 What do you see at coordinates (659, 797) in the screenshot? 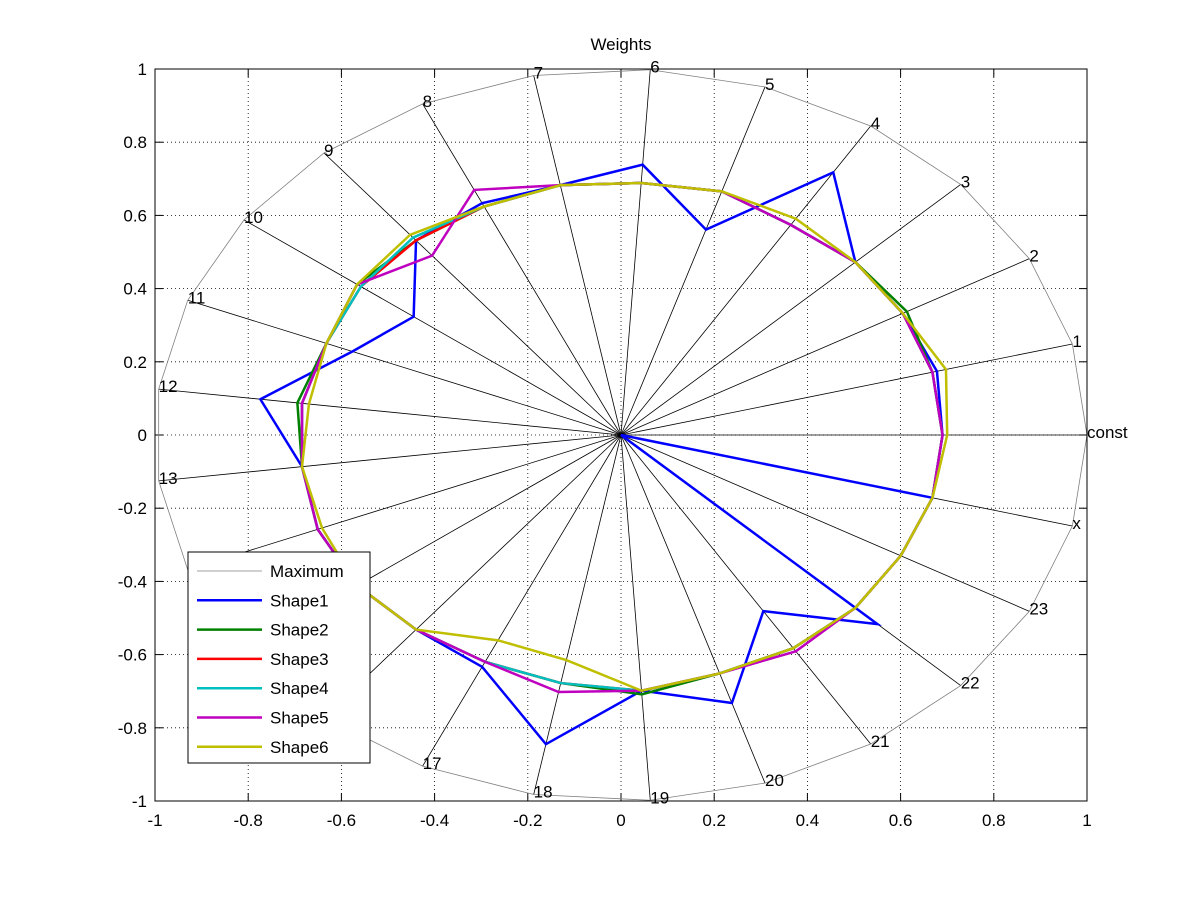
I see `spoke-label: 19` at bounding box center [659, 797].